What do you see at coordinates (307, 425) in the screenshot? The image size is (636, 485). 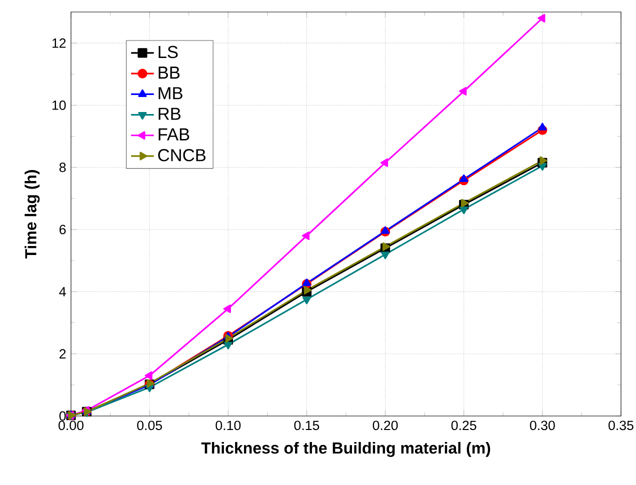 I see `x-tick-label: 0.15` at bounding box center [307, 425].